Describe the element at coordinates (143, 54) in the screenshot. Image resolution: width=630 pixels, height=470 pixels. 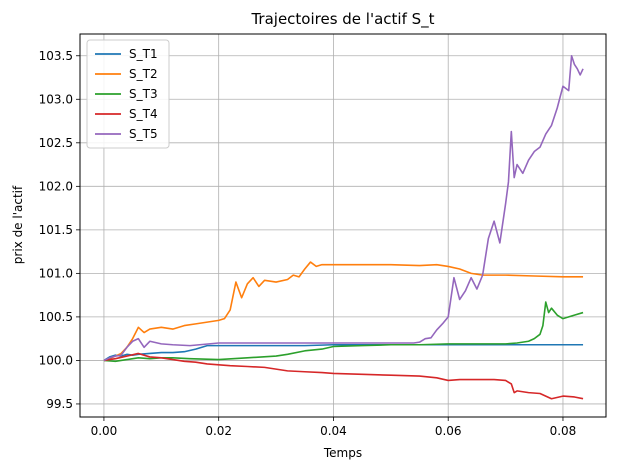
I see `legend-label: S_T1` at that location.